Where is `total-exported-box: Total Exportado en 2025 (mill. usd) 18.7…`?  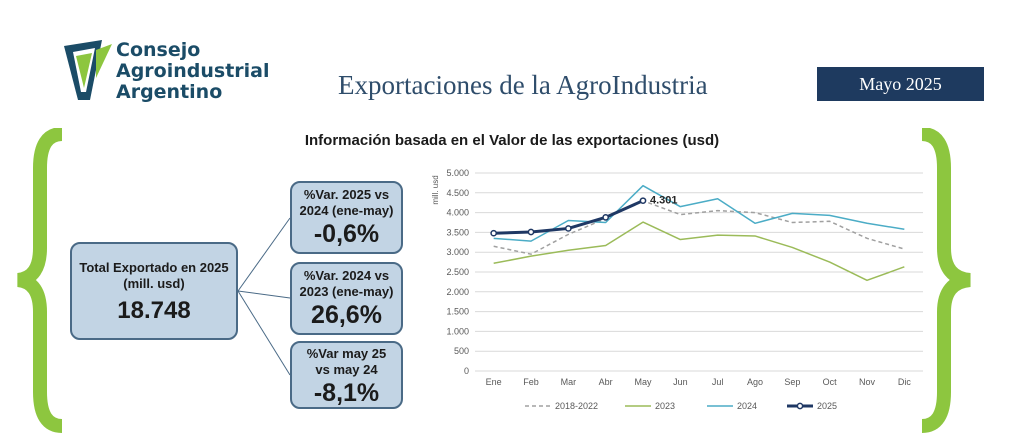 total-exported-box: Total Exportado en 2025 (mill. usd) 18.7… is located at coordinates (154, 291).